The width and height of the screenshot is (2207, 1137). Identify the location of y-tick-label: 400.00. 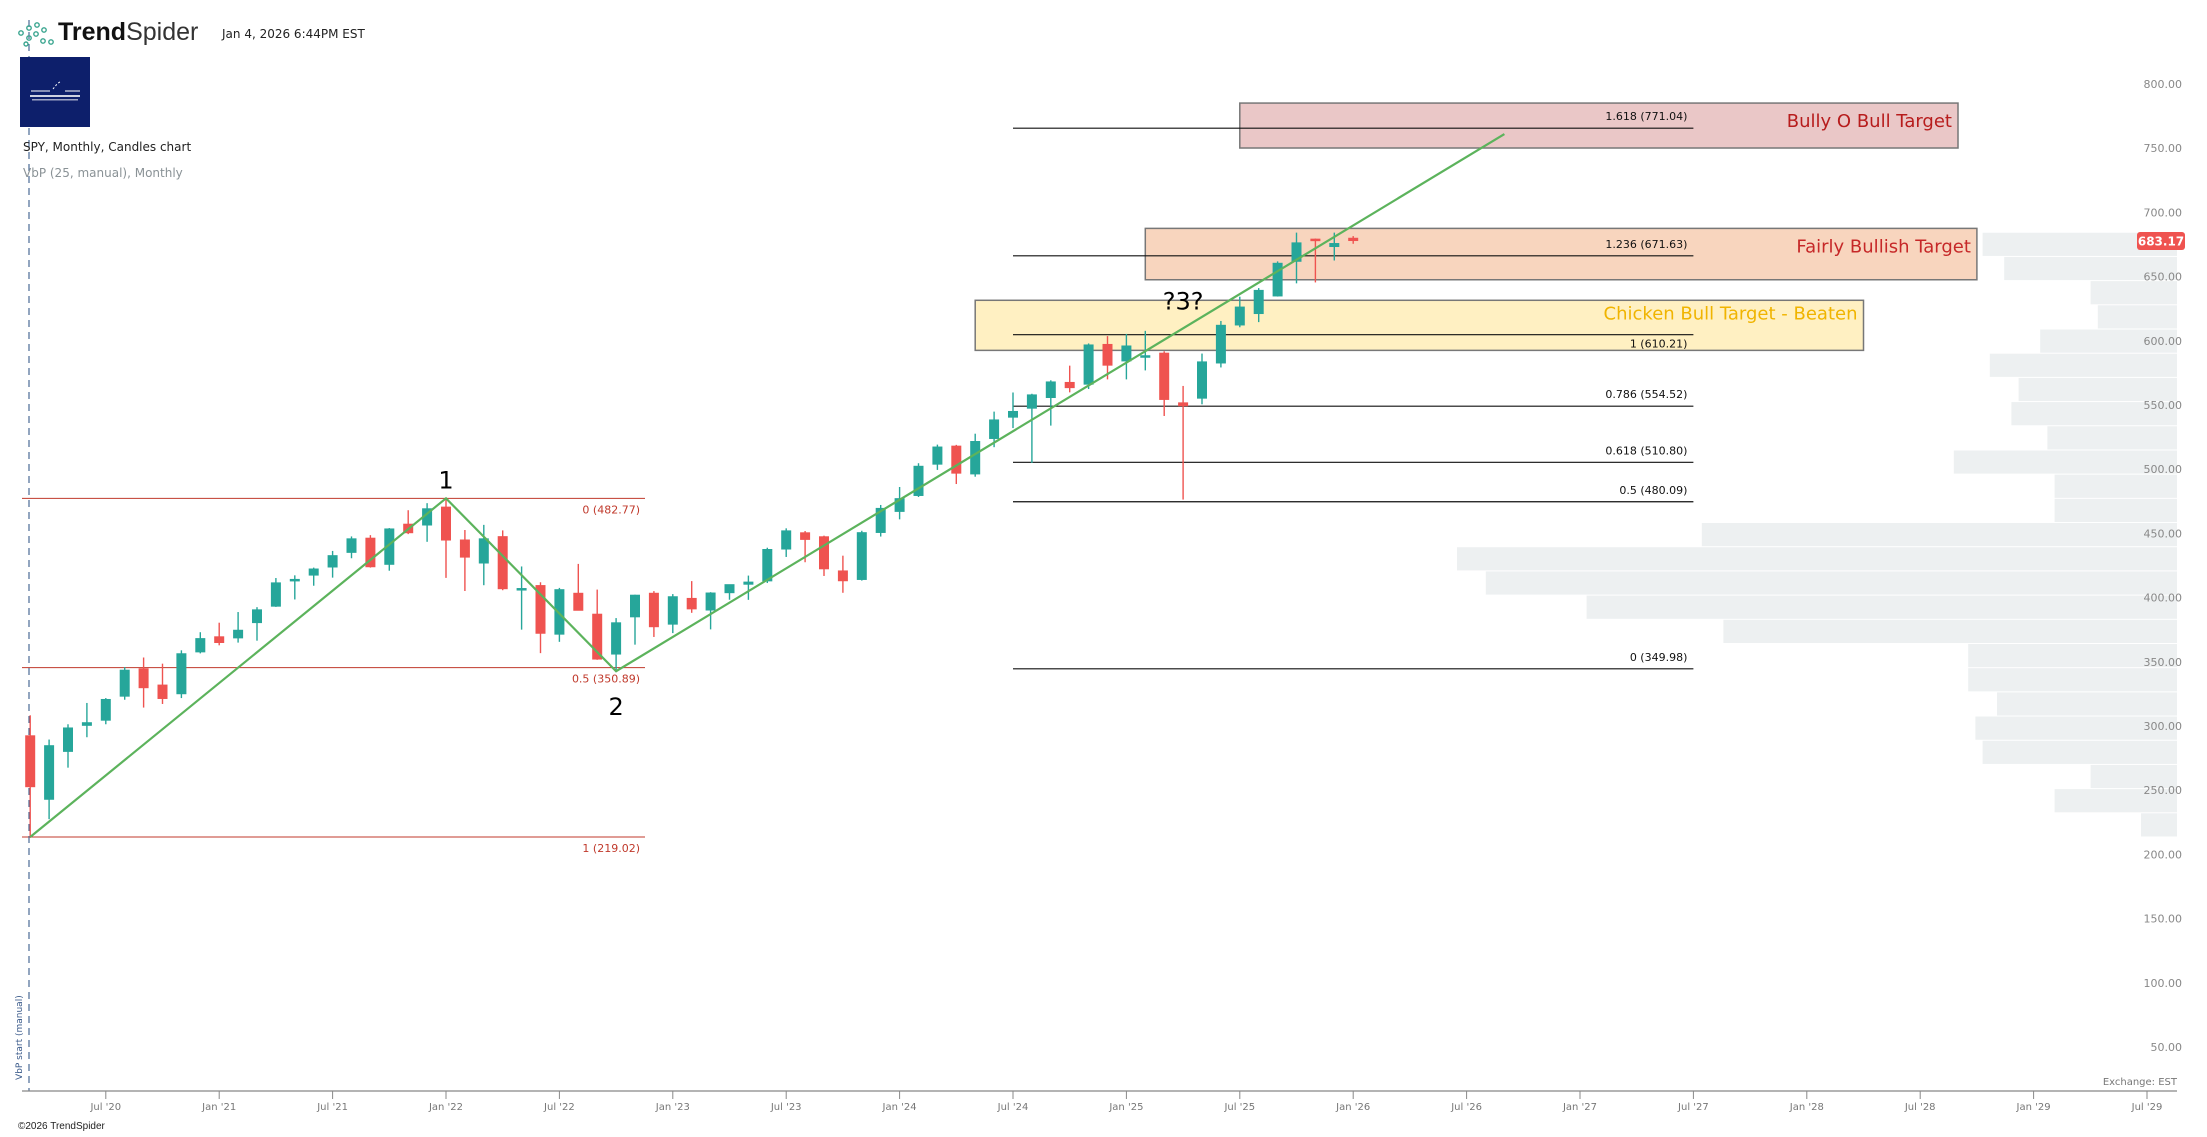
(2163, 598).